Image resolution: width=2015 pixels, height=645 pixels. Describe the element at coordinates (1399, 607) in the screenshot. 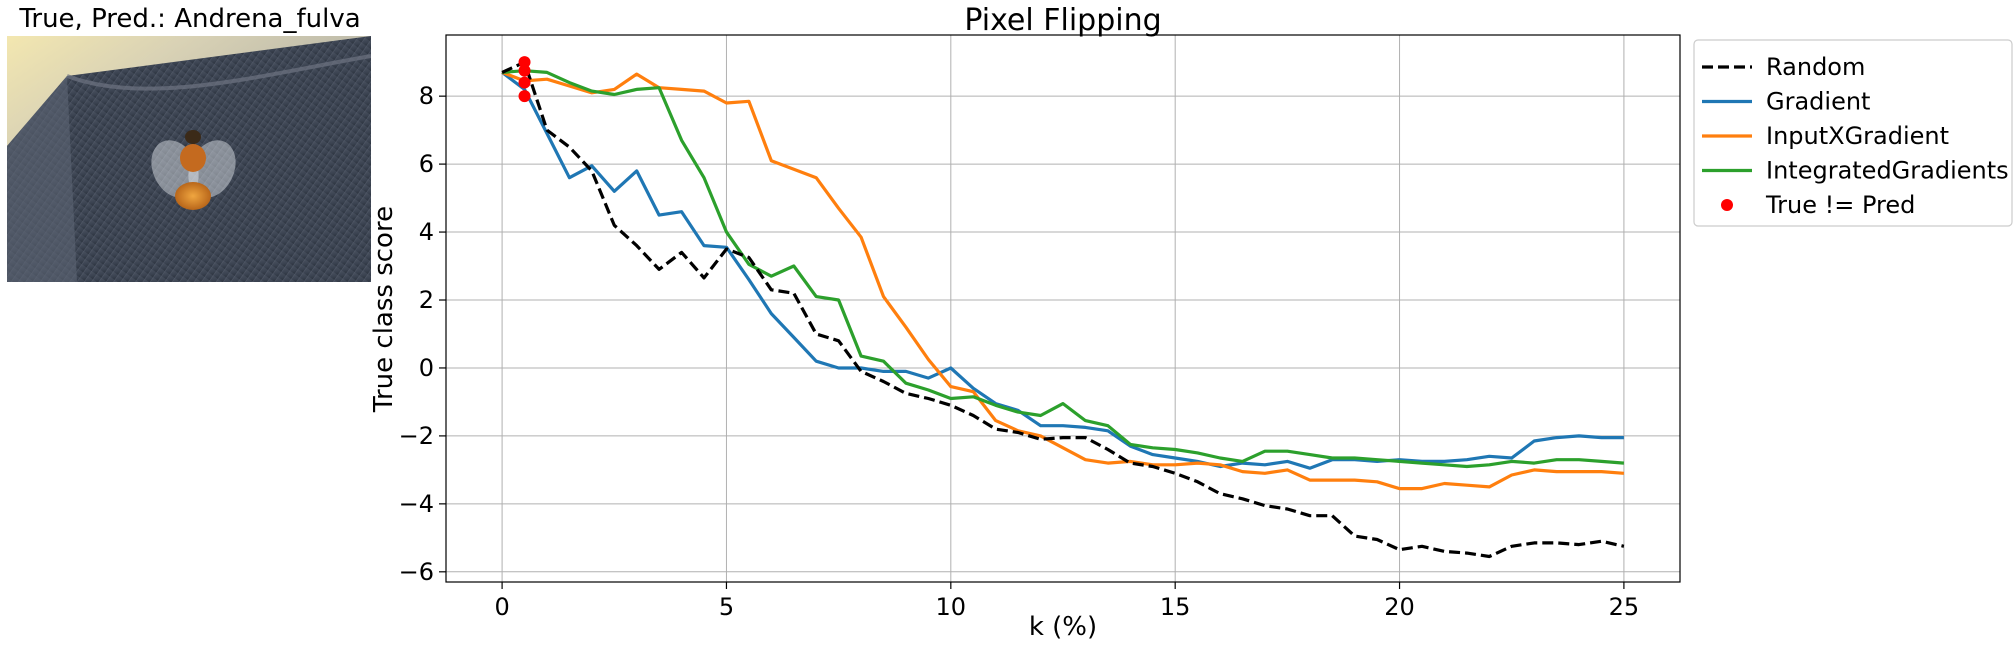

I see `x-tick-label: 20` at that location.